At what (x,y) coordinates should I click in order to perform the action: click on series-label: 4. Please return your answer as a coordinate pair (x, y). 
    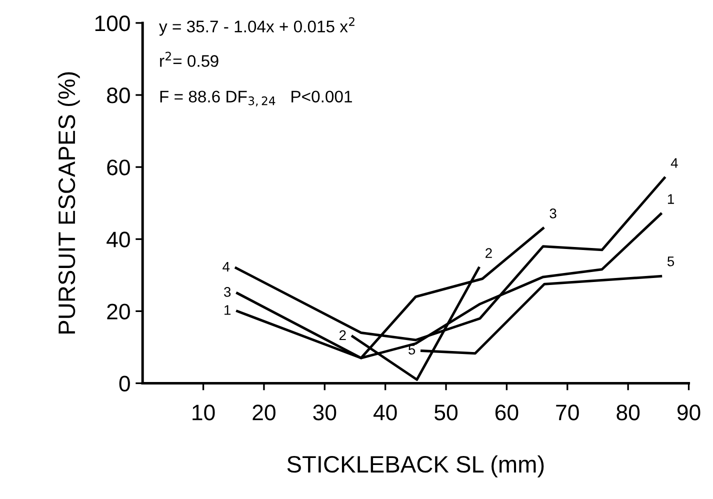
    Looking at the image, I should click on (226, 267).